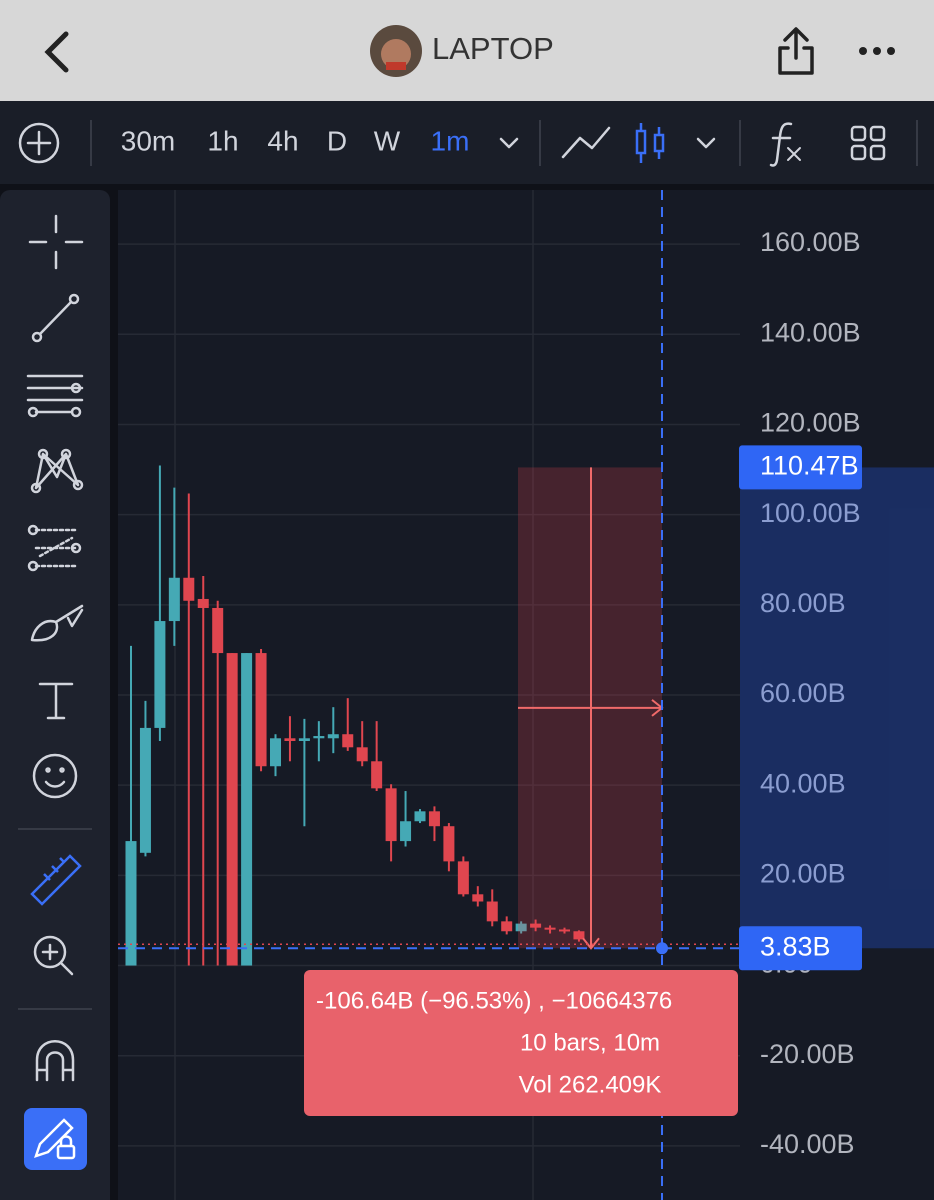 The height and width of the screenshot is (1200, 934). Describe the element at coordinates (509, 143) in the screenshot. I see `timeframe-dropdown` at that location.